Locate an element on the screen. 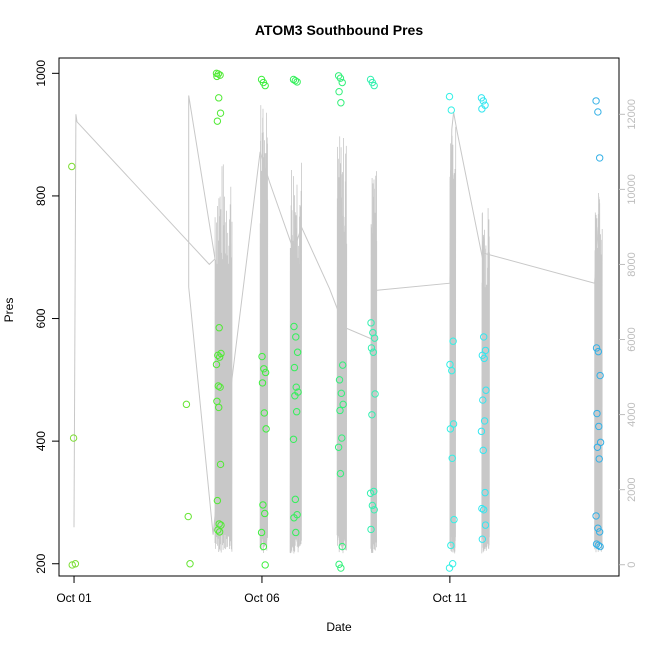 This screenshot has height=650, width=650. y-tick-label: 1000 is located at coordinates (41, 73).